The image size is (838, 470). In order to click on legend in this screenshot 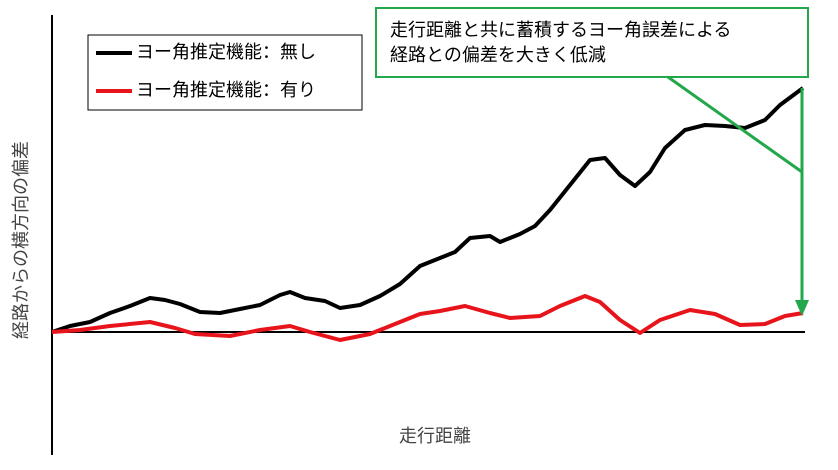, I will do `click(225, 72)`.